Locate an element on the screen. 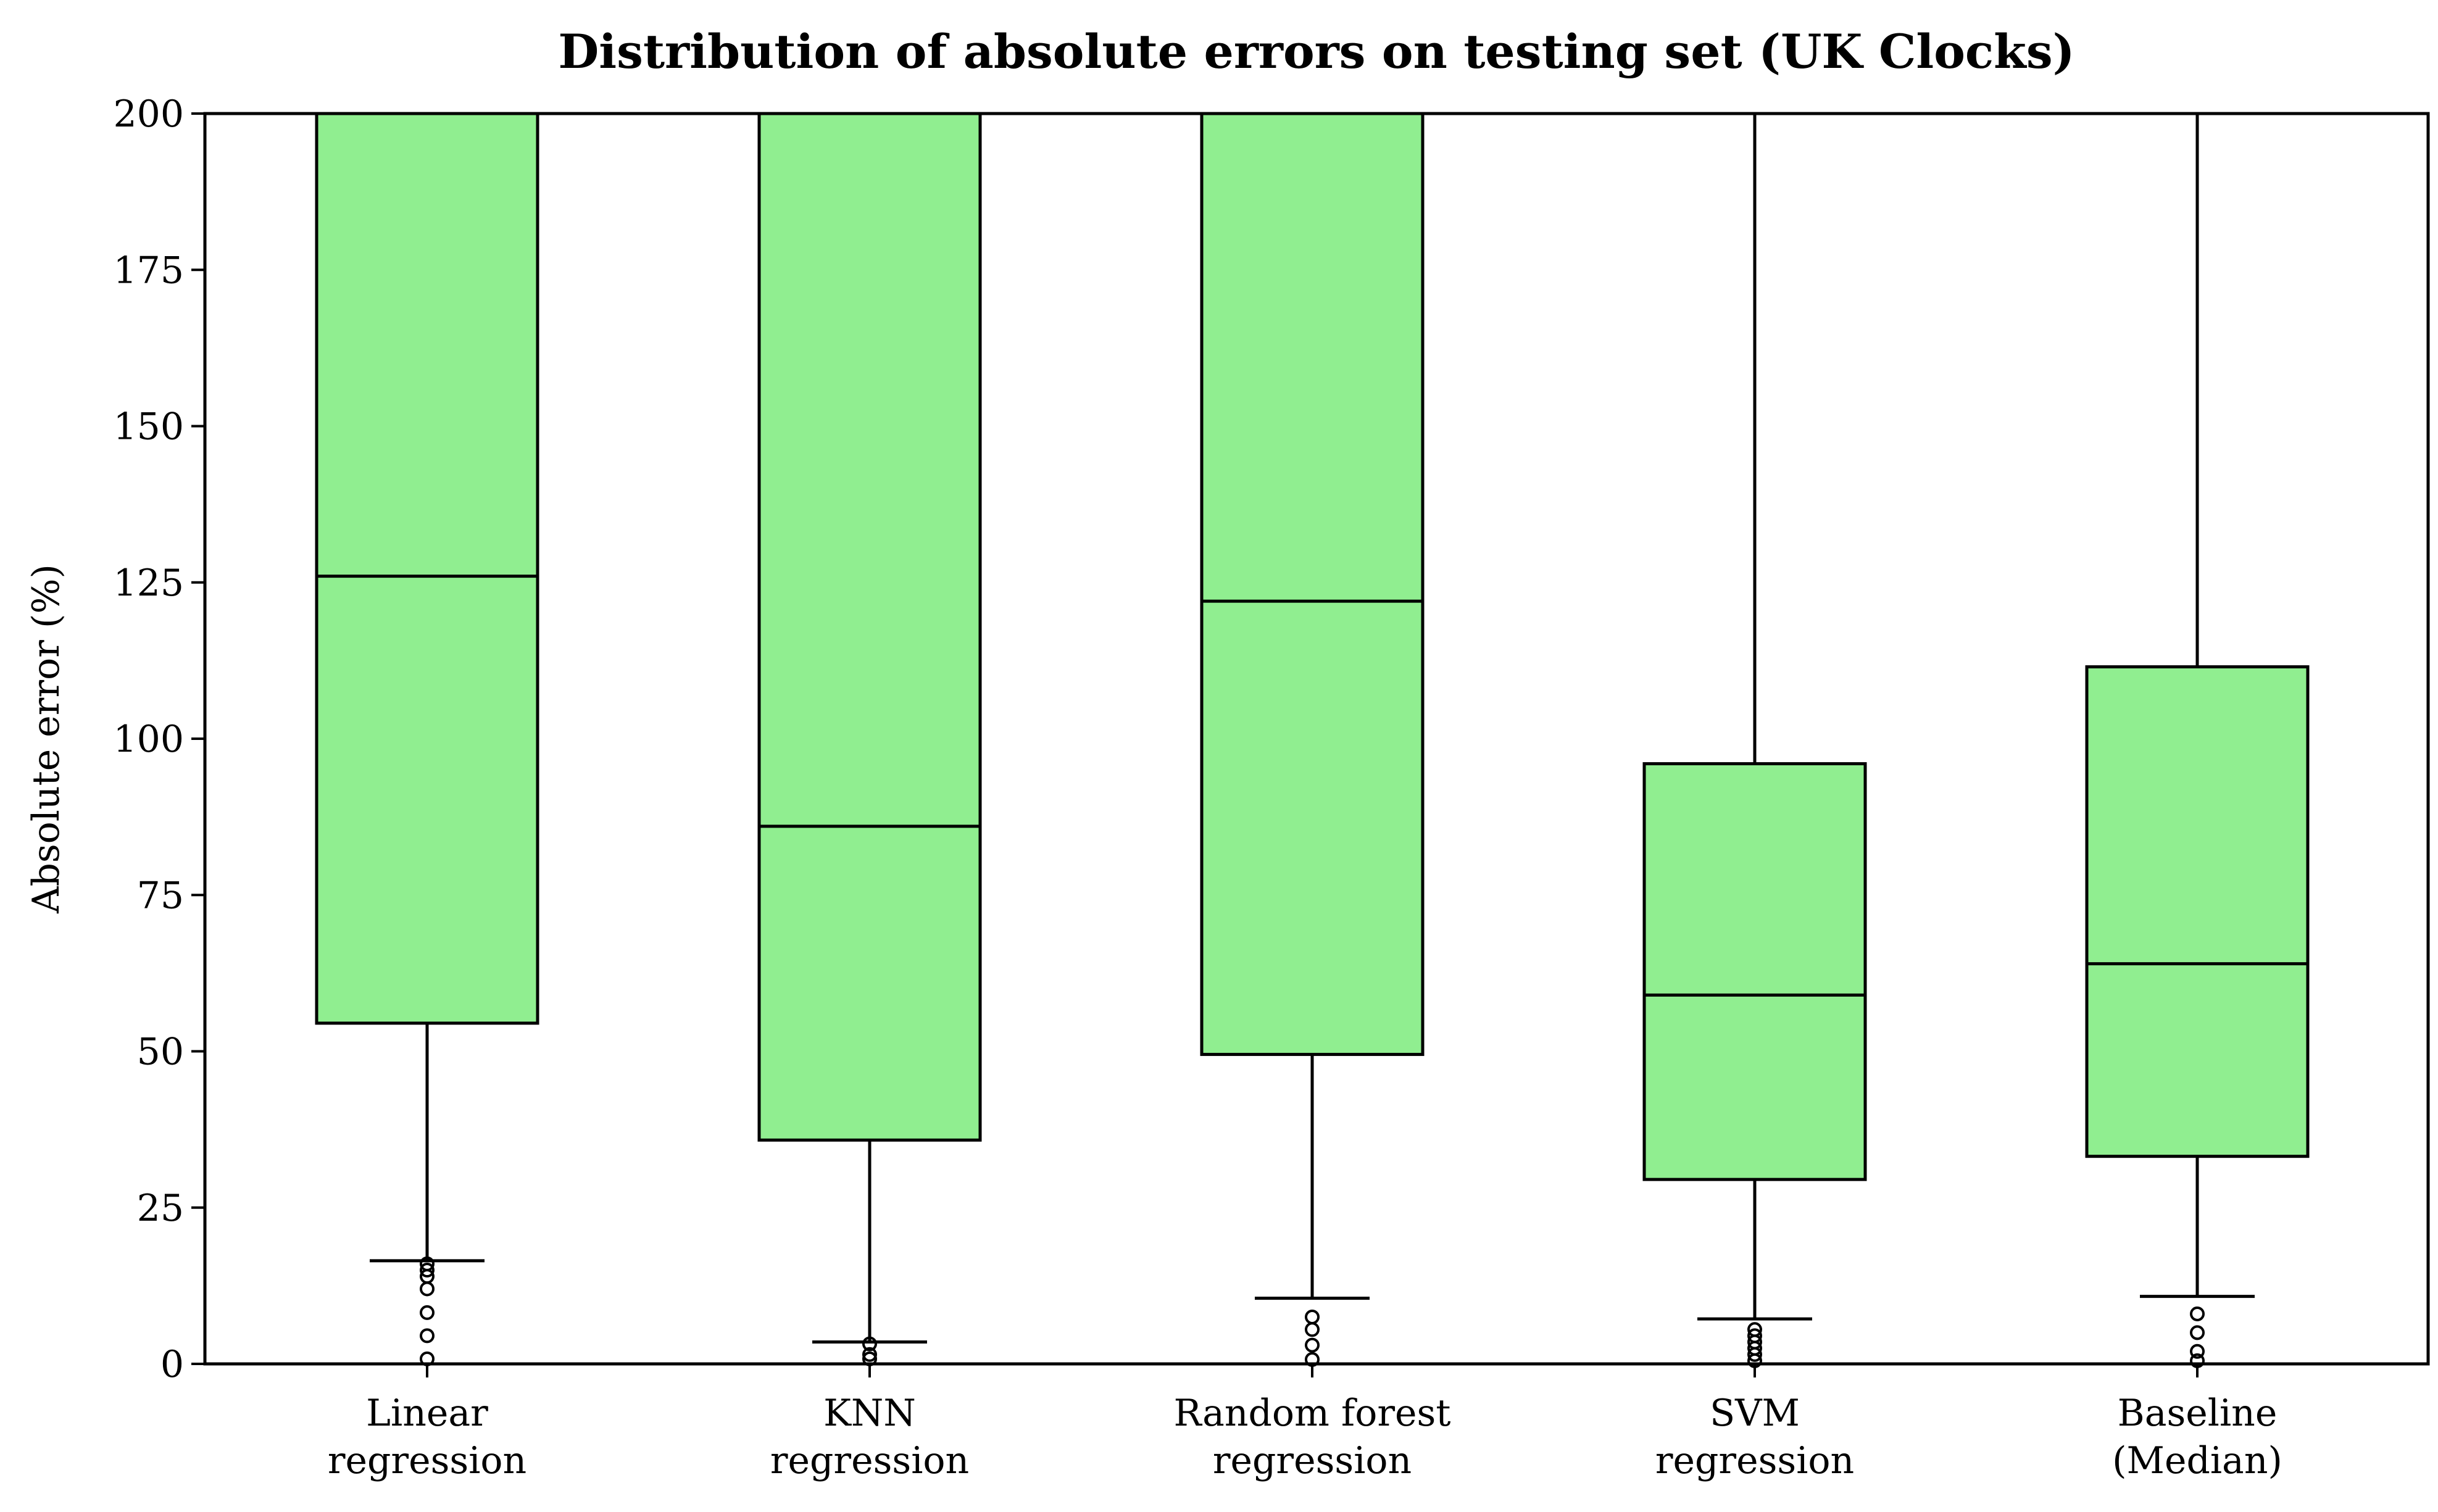 The width and height of the screenshot is (2438, 1512). x-tick-label: (Median) is located at coordinates (2197, 1460).